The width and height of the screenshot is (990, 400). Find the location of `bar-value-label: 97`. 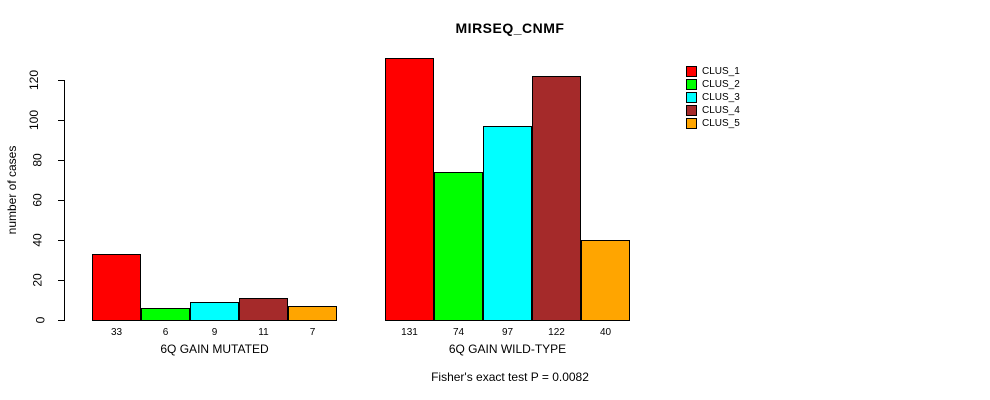

bar-value-label: 97 is located at coordinates (507, 332).